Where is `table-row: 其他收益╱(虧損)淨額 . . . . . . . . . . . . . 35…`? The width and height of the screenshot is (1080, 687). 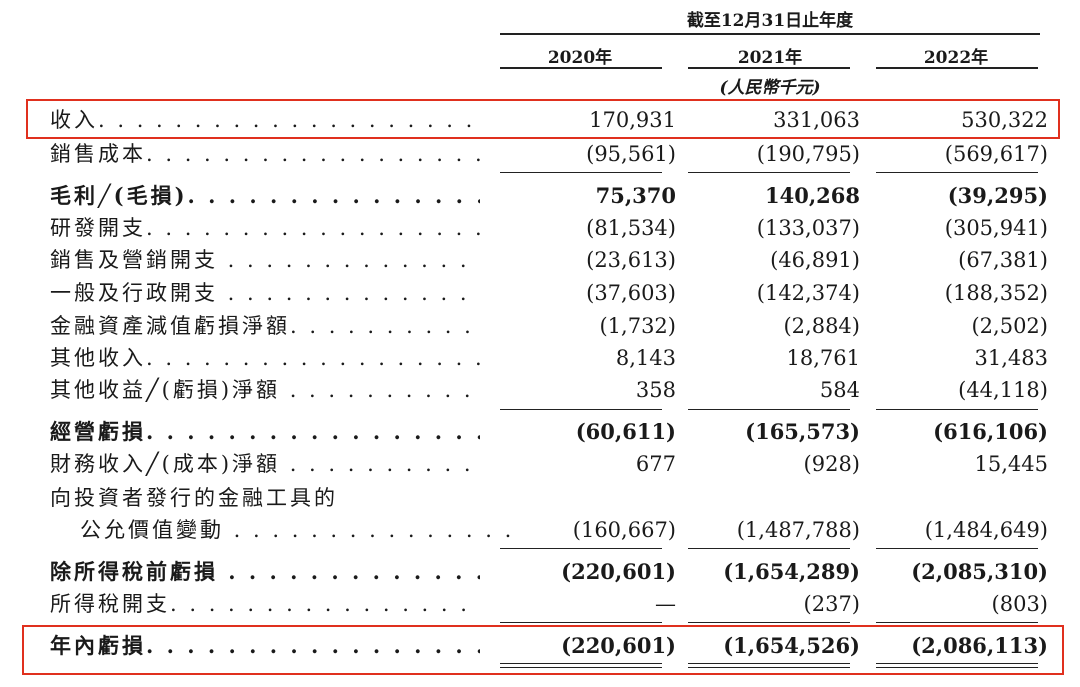 table-row: 其他收益╱(虧損)淨額 . . . . . . . . . . . . . 35… is located at coordinates (540, 390).